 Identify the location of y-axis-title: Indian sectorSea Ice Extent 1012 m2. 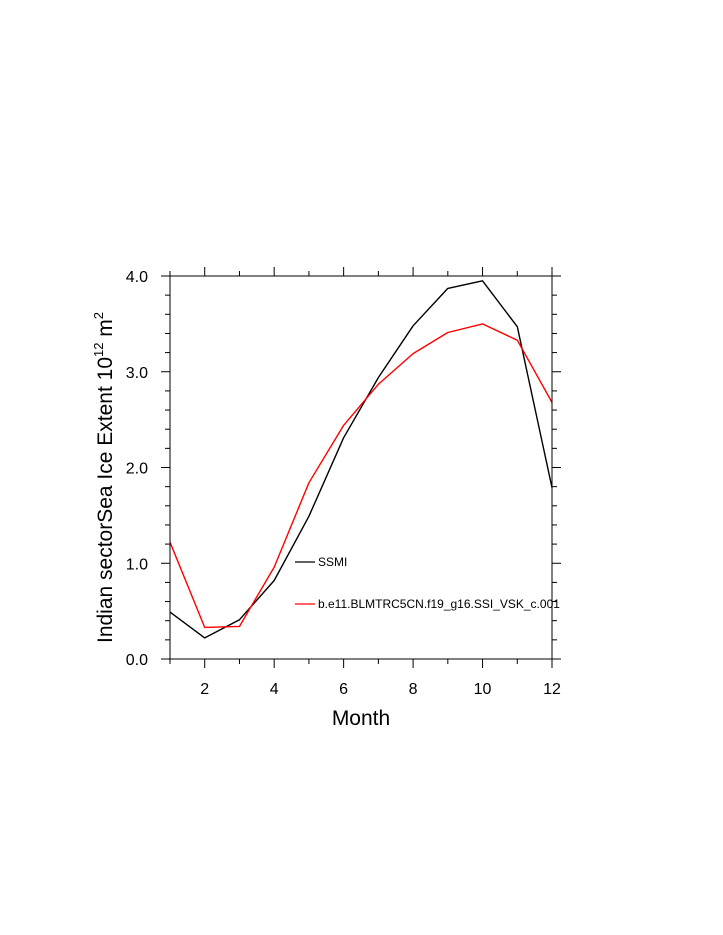
(104, 477).